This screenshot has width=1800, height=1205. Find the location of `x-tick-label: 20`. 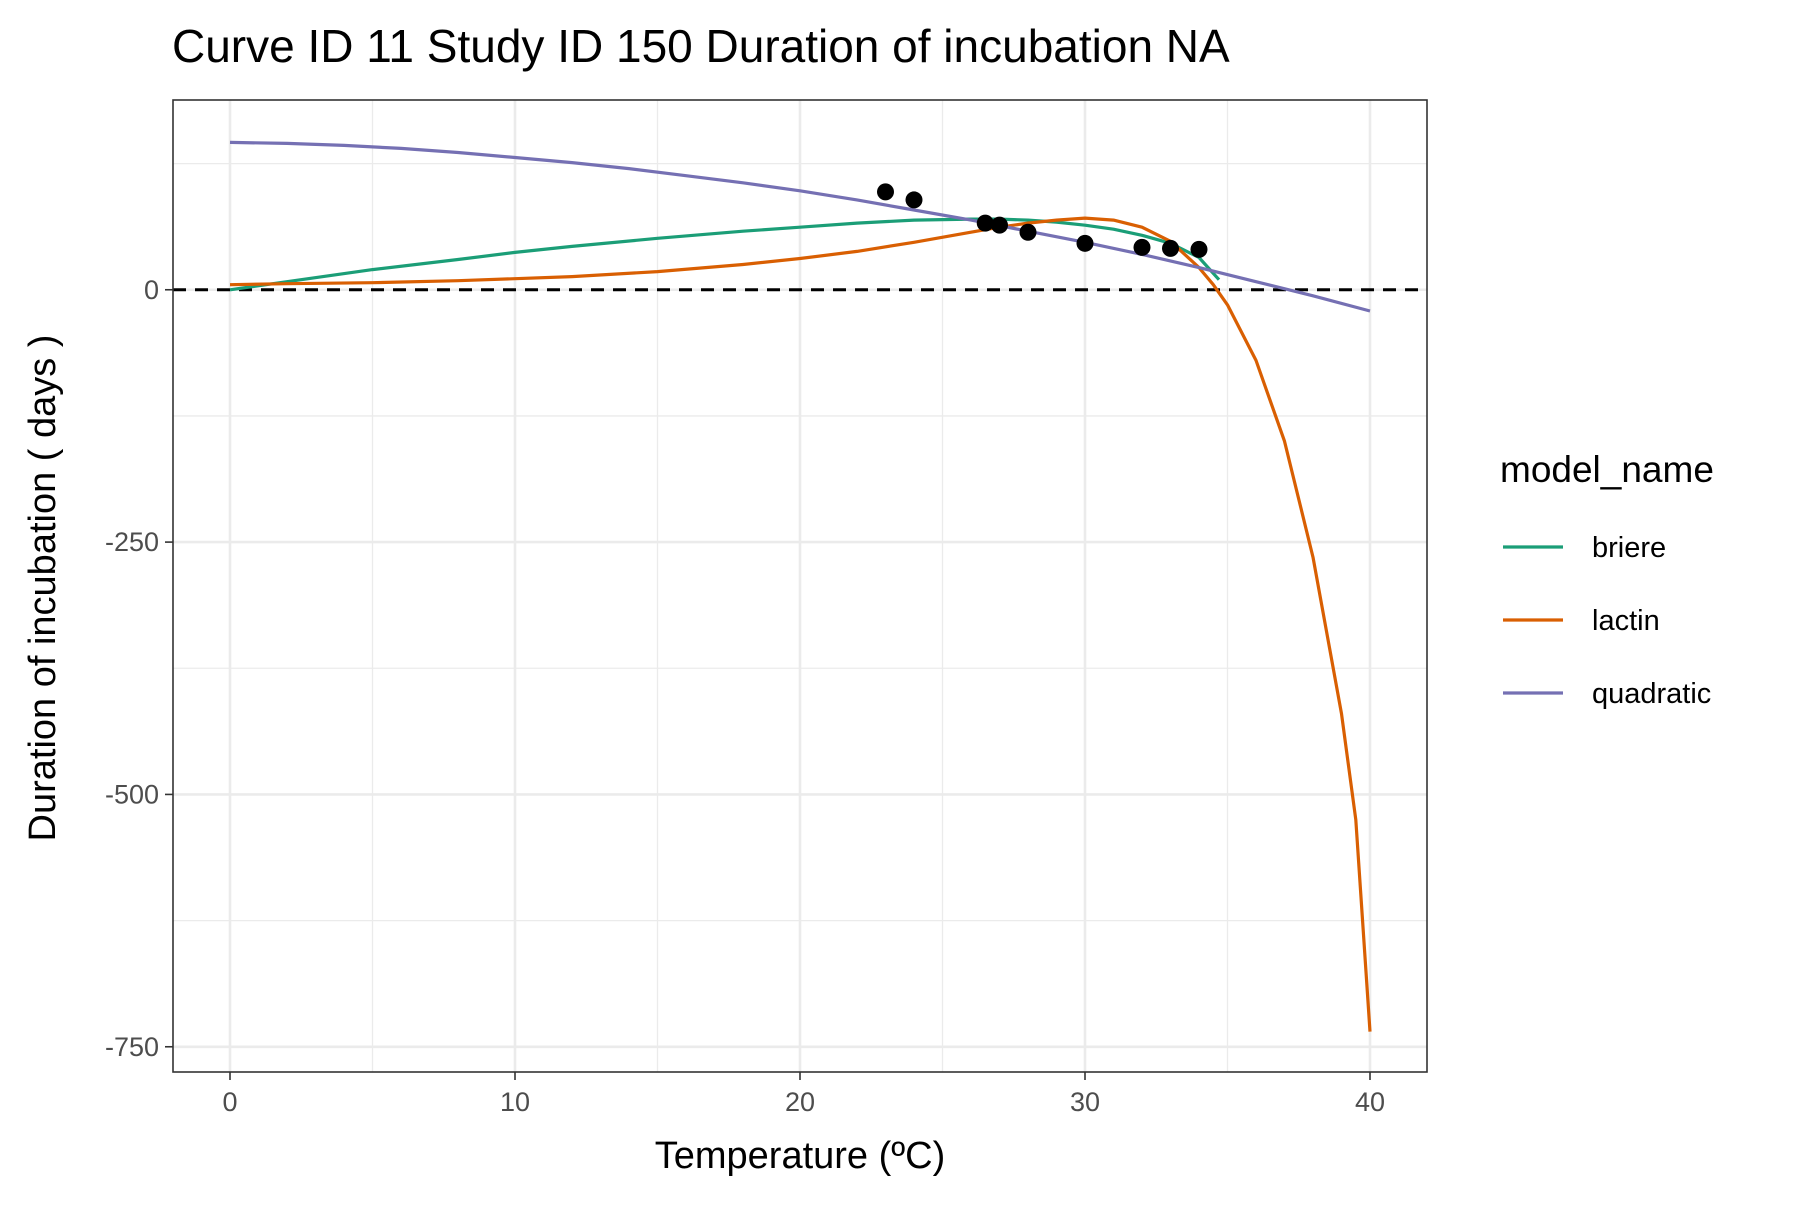

x-tick-label: 20 is located at coordinates (800, 1102).